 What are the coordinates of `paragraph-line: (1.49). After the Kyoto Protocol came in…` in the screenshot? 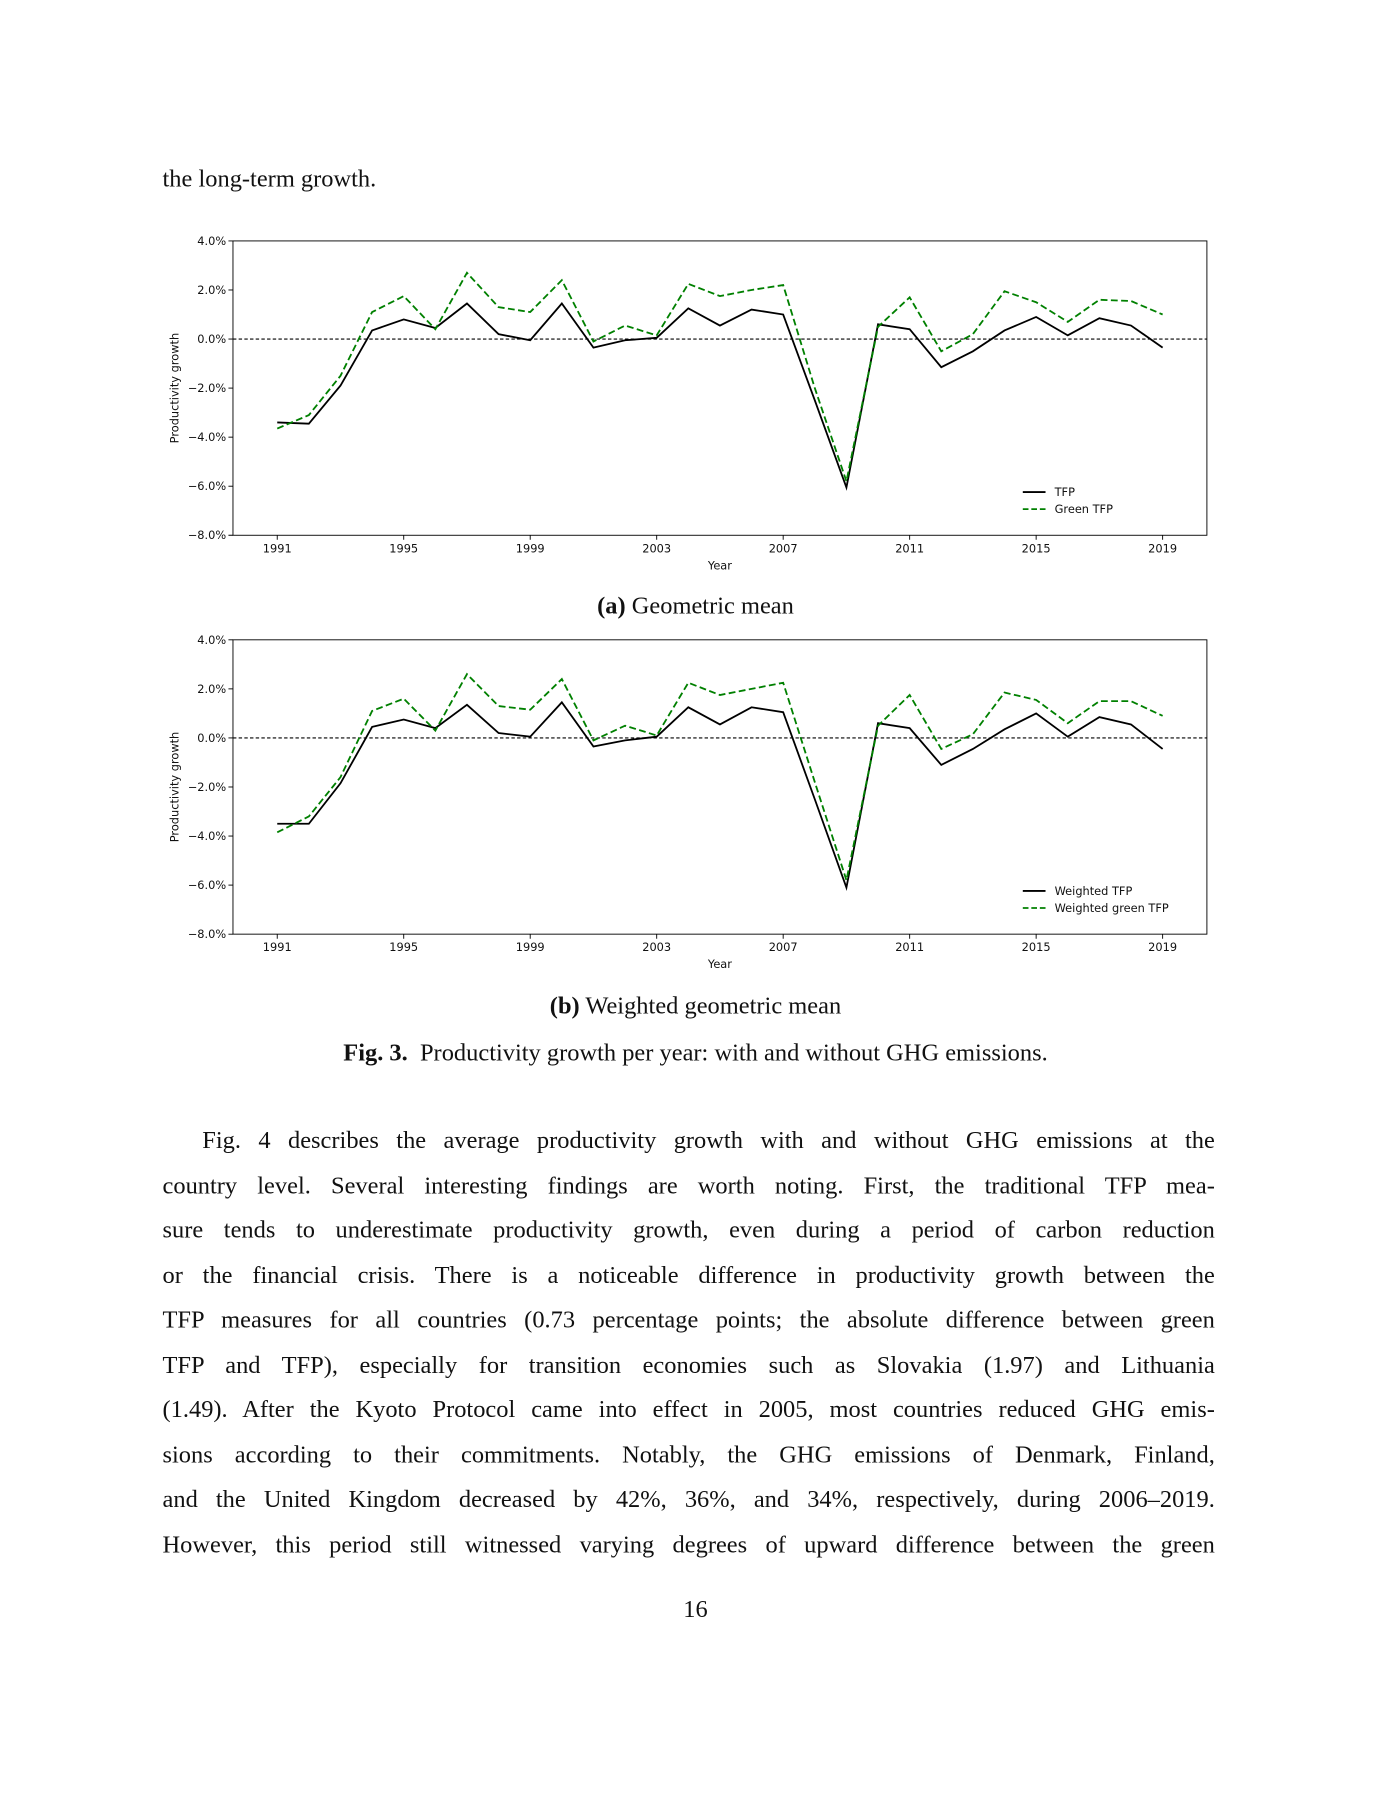 It's located at (688, 1409).